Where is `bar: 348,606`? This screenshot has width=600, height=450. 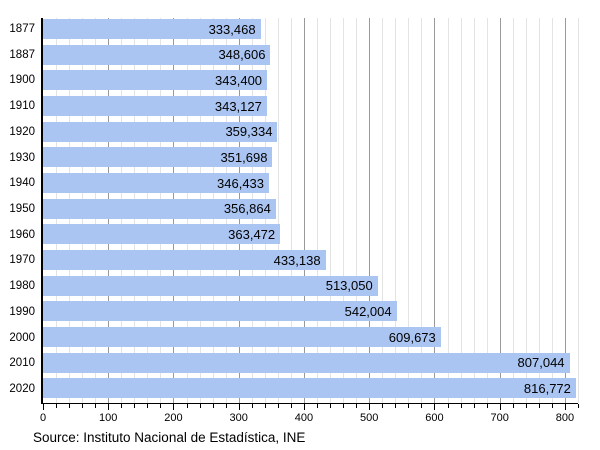 bar: 348,606 is located at coordinates (157, 54).